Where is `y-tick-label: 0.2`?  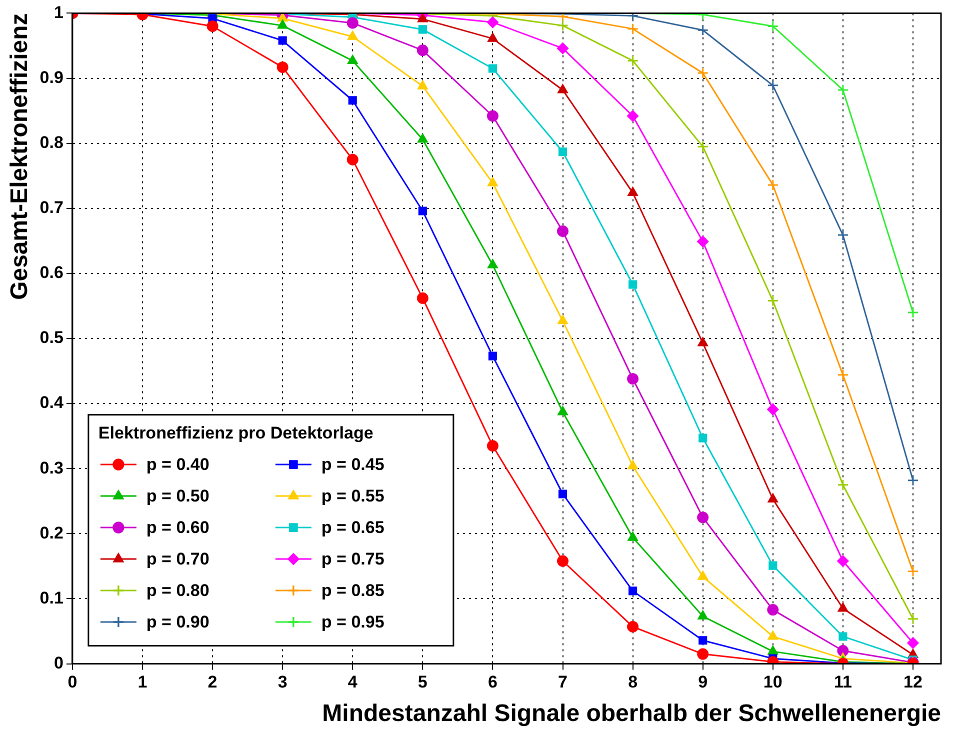
y-tick-label: 0.2 is located at coordinates (52, 532).